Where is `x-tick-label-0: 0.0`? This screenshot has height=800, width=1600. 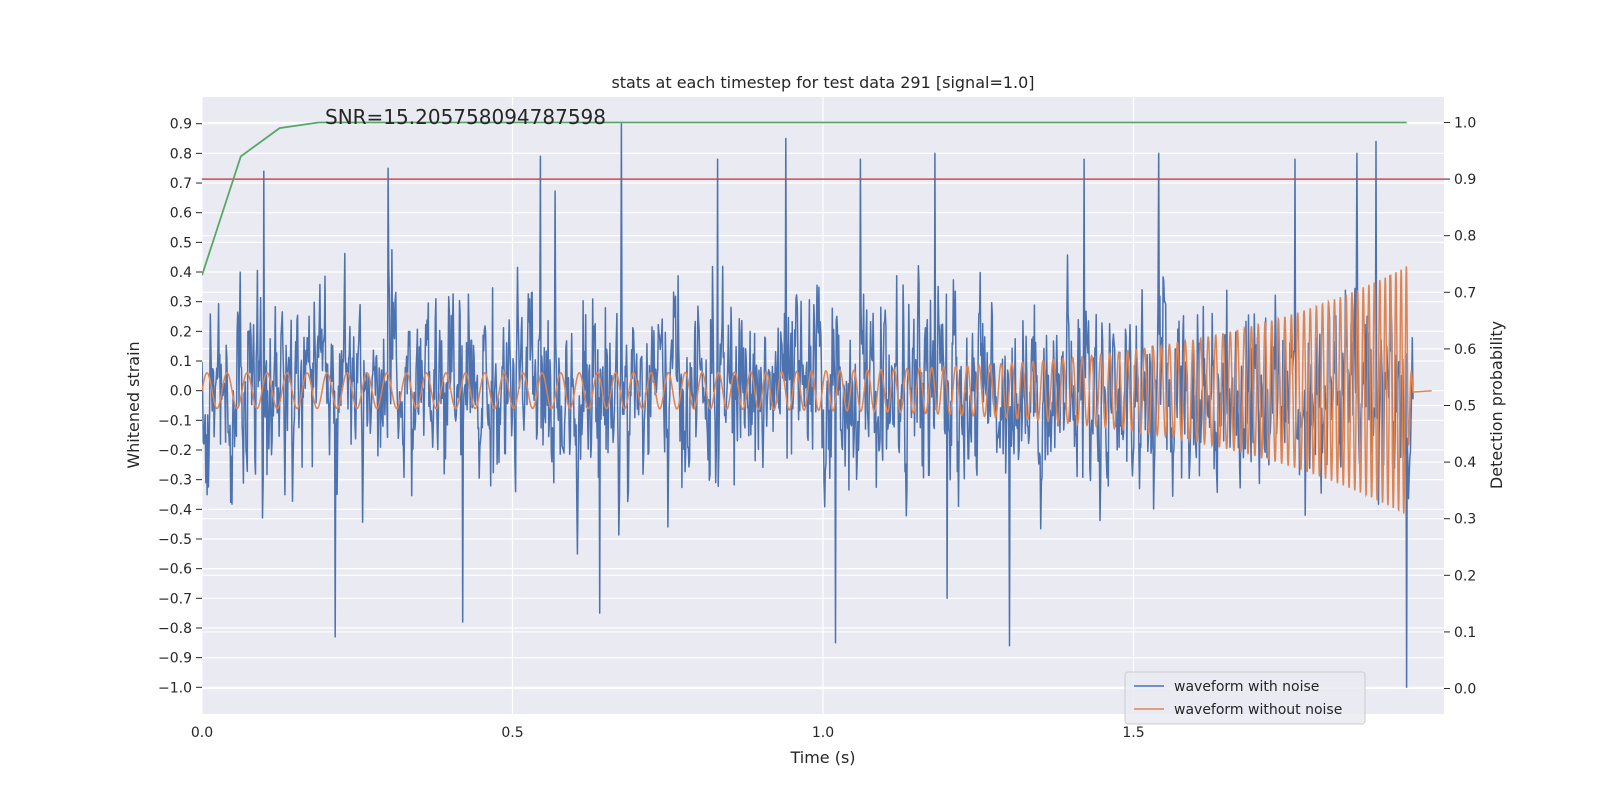 x-tick-label-0: 0.0 is located at coordinates (202, 733).